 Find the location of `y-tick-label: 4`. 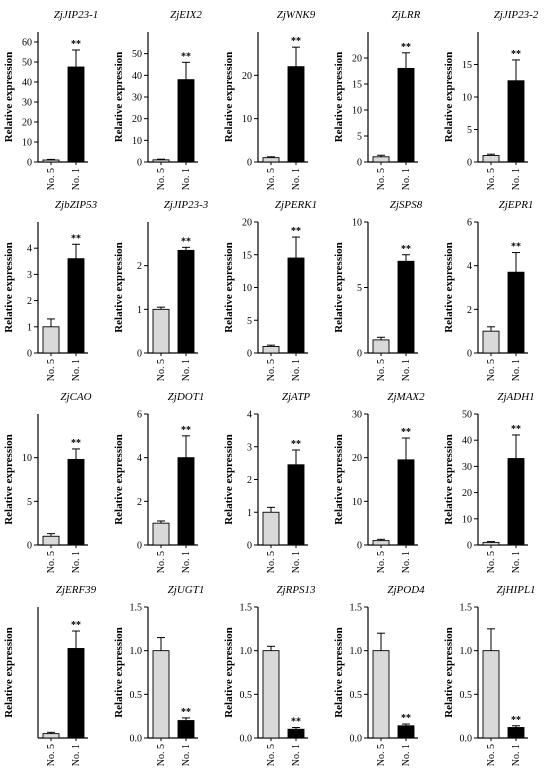

y-tick-label: 4 is located at coordinates (249, 415).